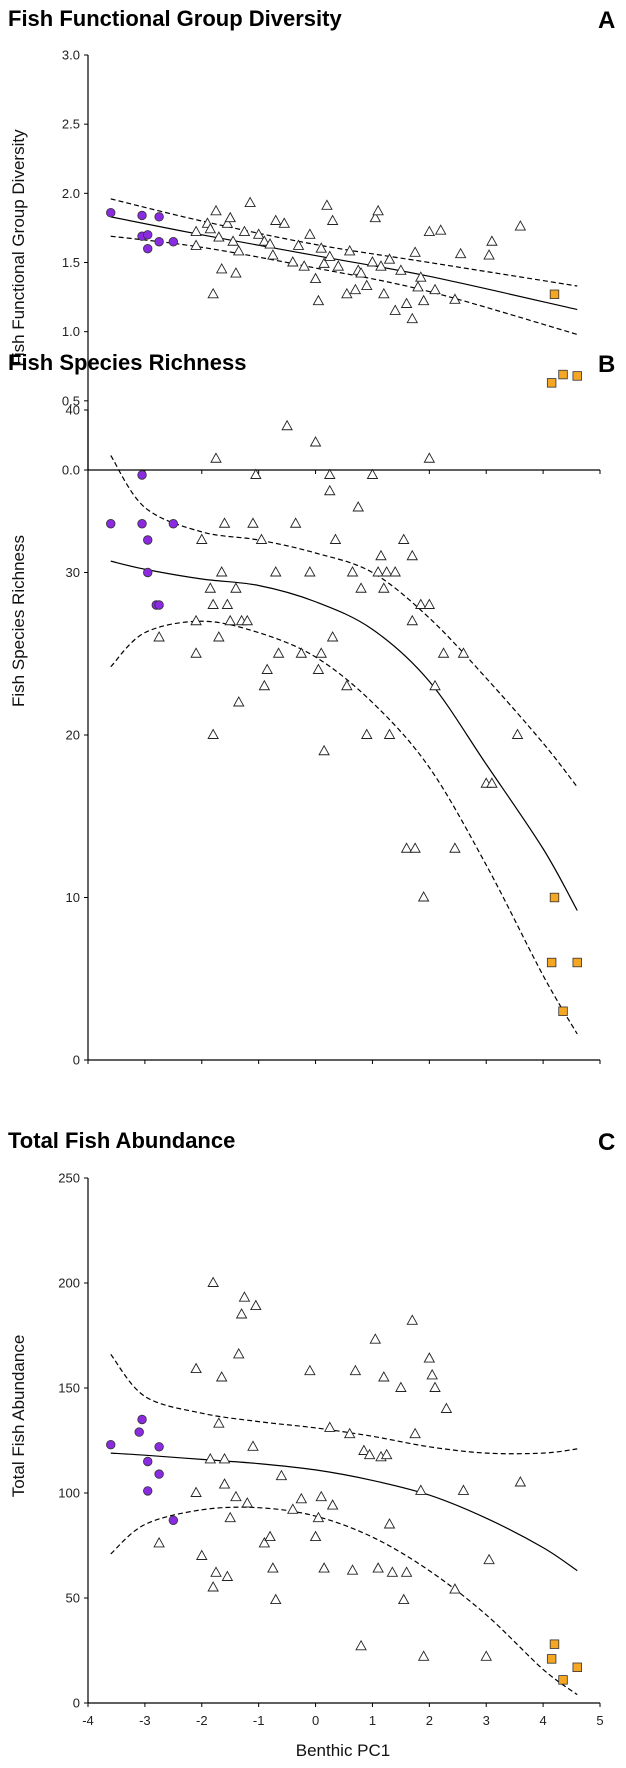 The height and width of the screenshot is (1768, 626). Describe the element at coordinates (344, 735) in the screenshot. I see `panel-b-fit-line` at that location.